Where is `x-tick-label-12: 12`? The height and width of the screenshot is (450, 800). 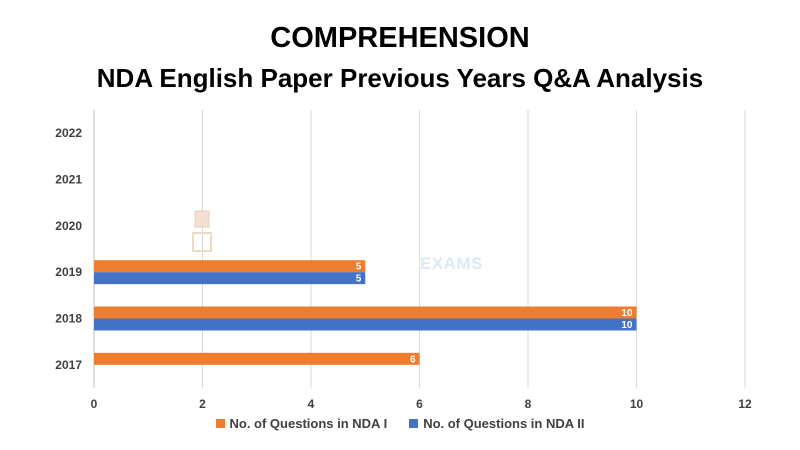
x-tick-label-12: 12 is located at coordinates (745, 404).